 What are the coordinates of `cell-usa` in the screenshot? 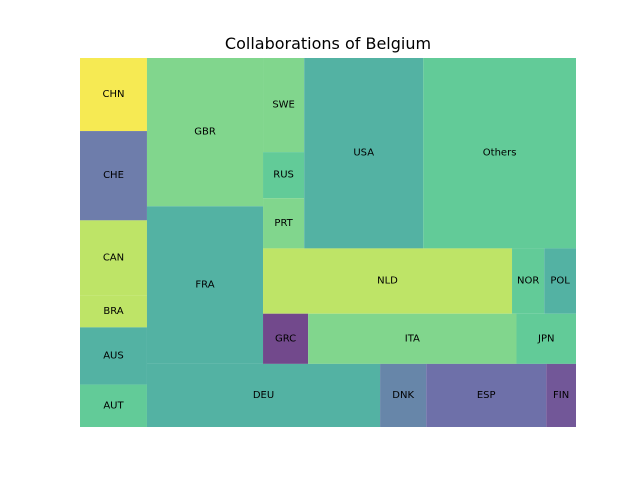 It's located at (364, 153).